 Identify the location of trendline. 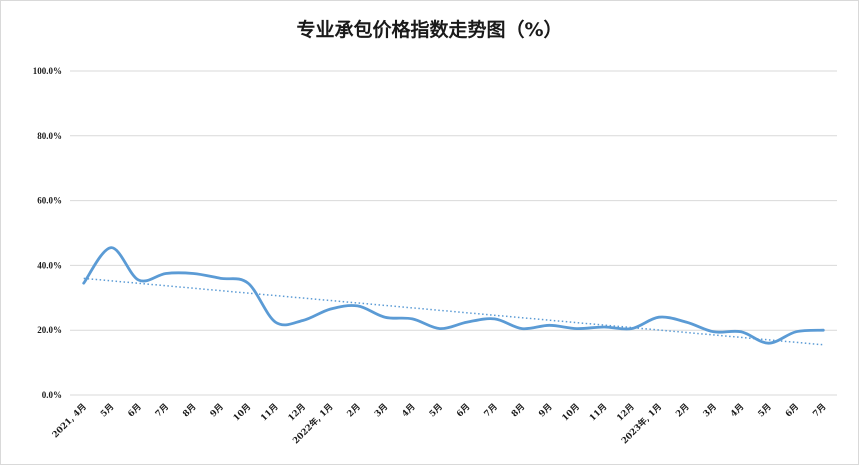
(453, 311).